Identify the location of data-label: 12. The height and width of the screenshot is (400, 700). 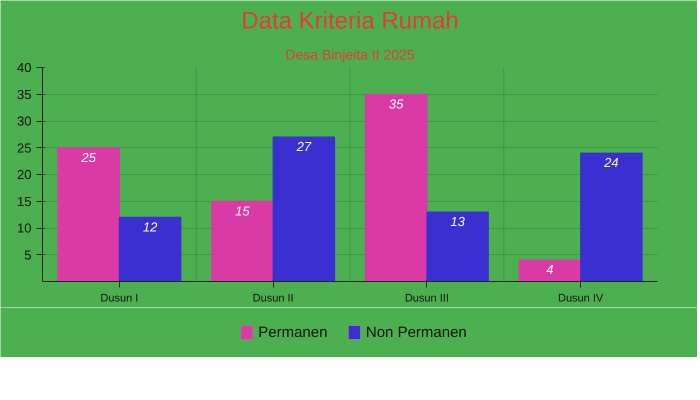
(150, 226).